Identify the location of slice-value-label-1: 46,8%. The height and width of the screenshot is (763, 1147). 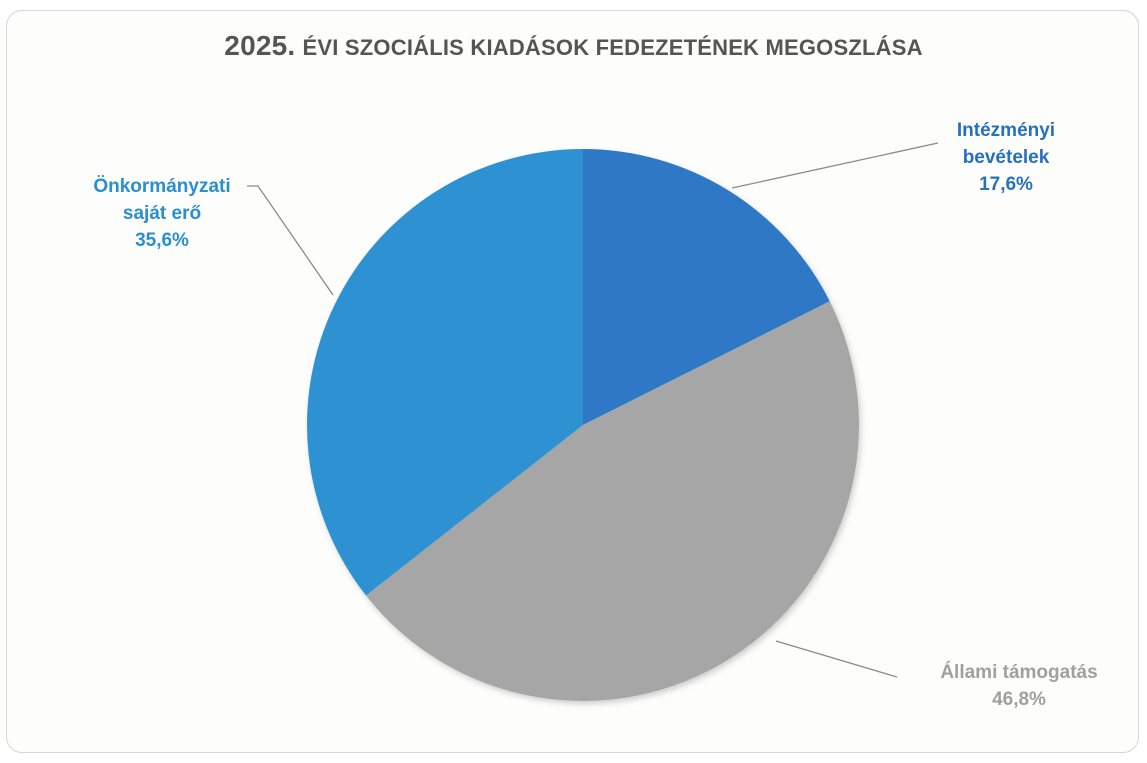
(1019, 699).